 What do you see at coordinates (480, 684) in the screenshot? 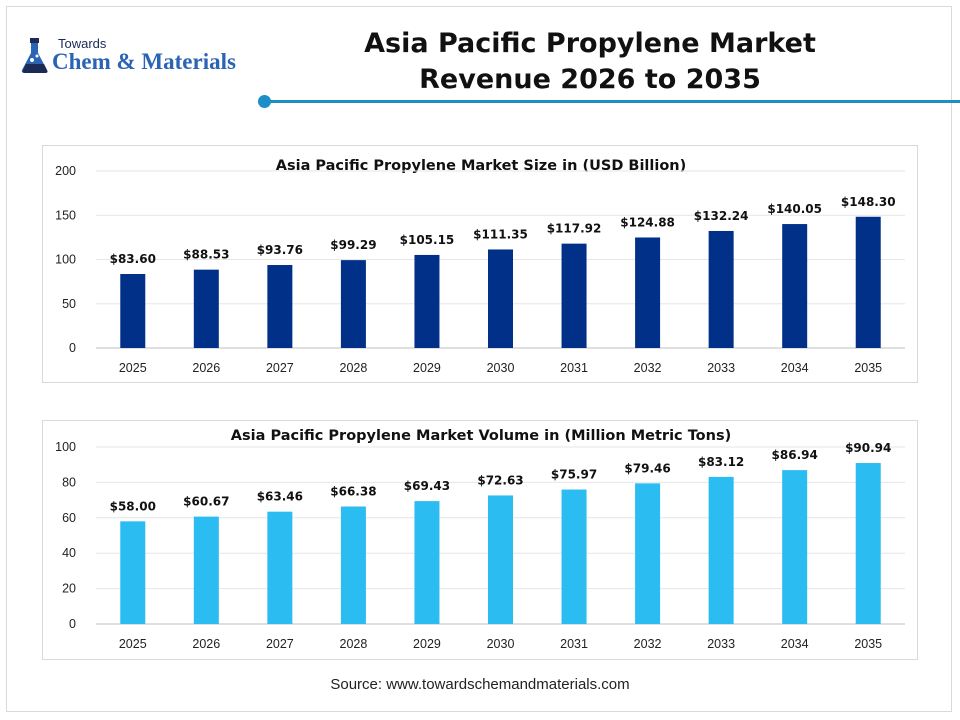
I see `source-text: Source: www.towardschemandmaterials.com` at bounding box center [480, 684].